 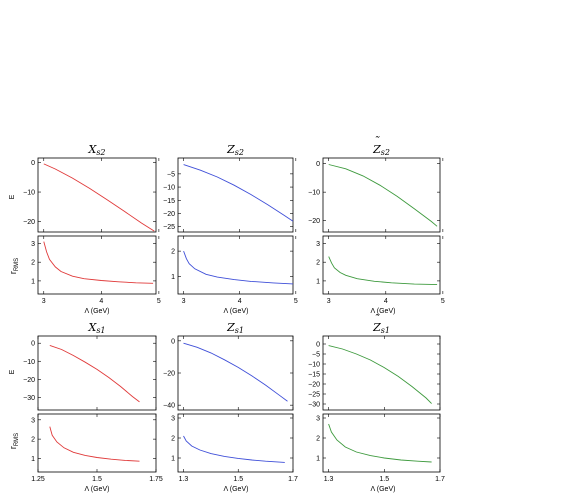 What do you see at coordinates (44, 301) in the screenshot?
I see `x-tick-label: 3` at bounding box center [44, 301].